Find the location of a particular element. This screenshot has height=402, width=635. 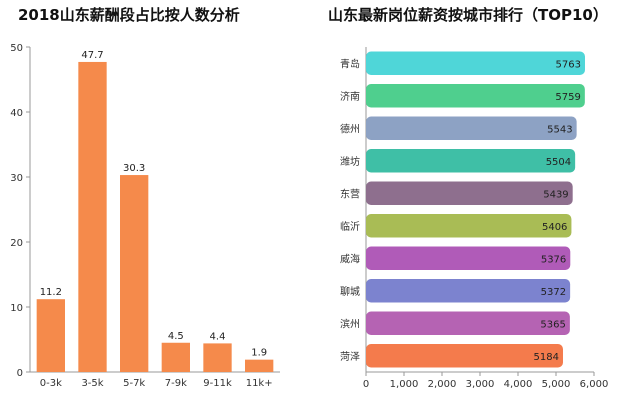

right-x-tick-label: 5,000 is located at coordinates (556, 384).